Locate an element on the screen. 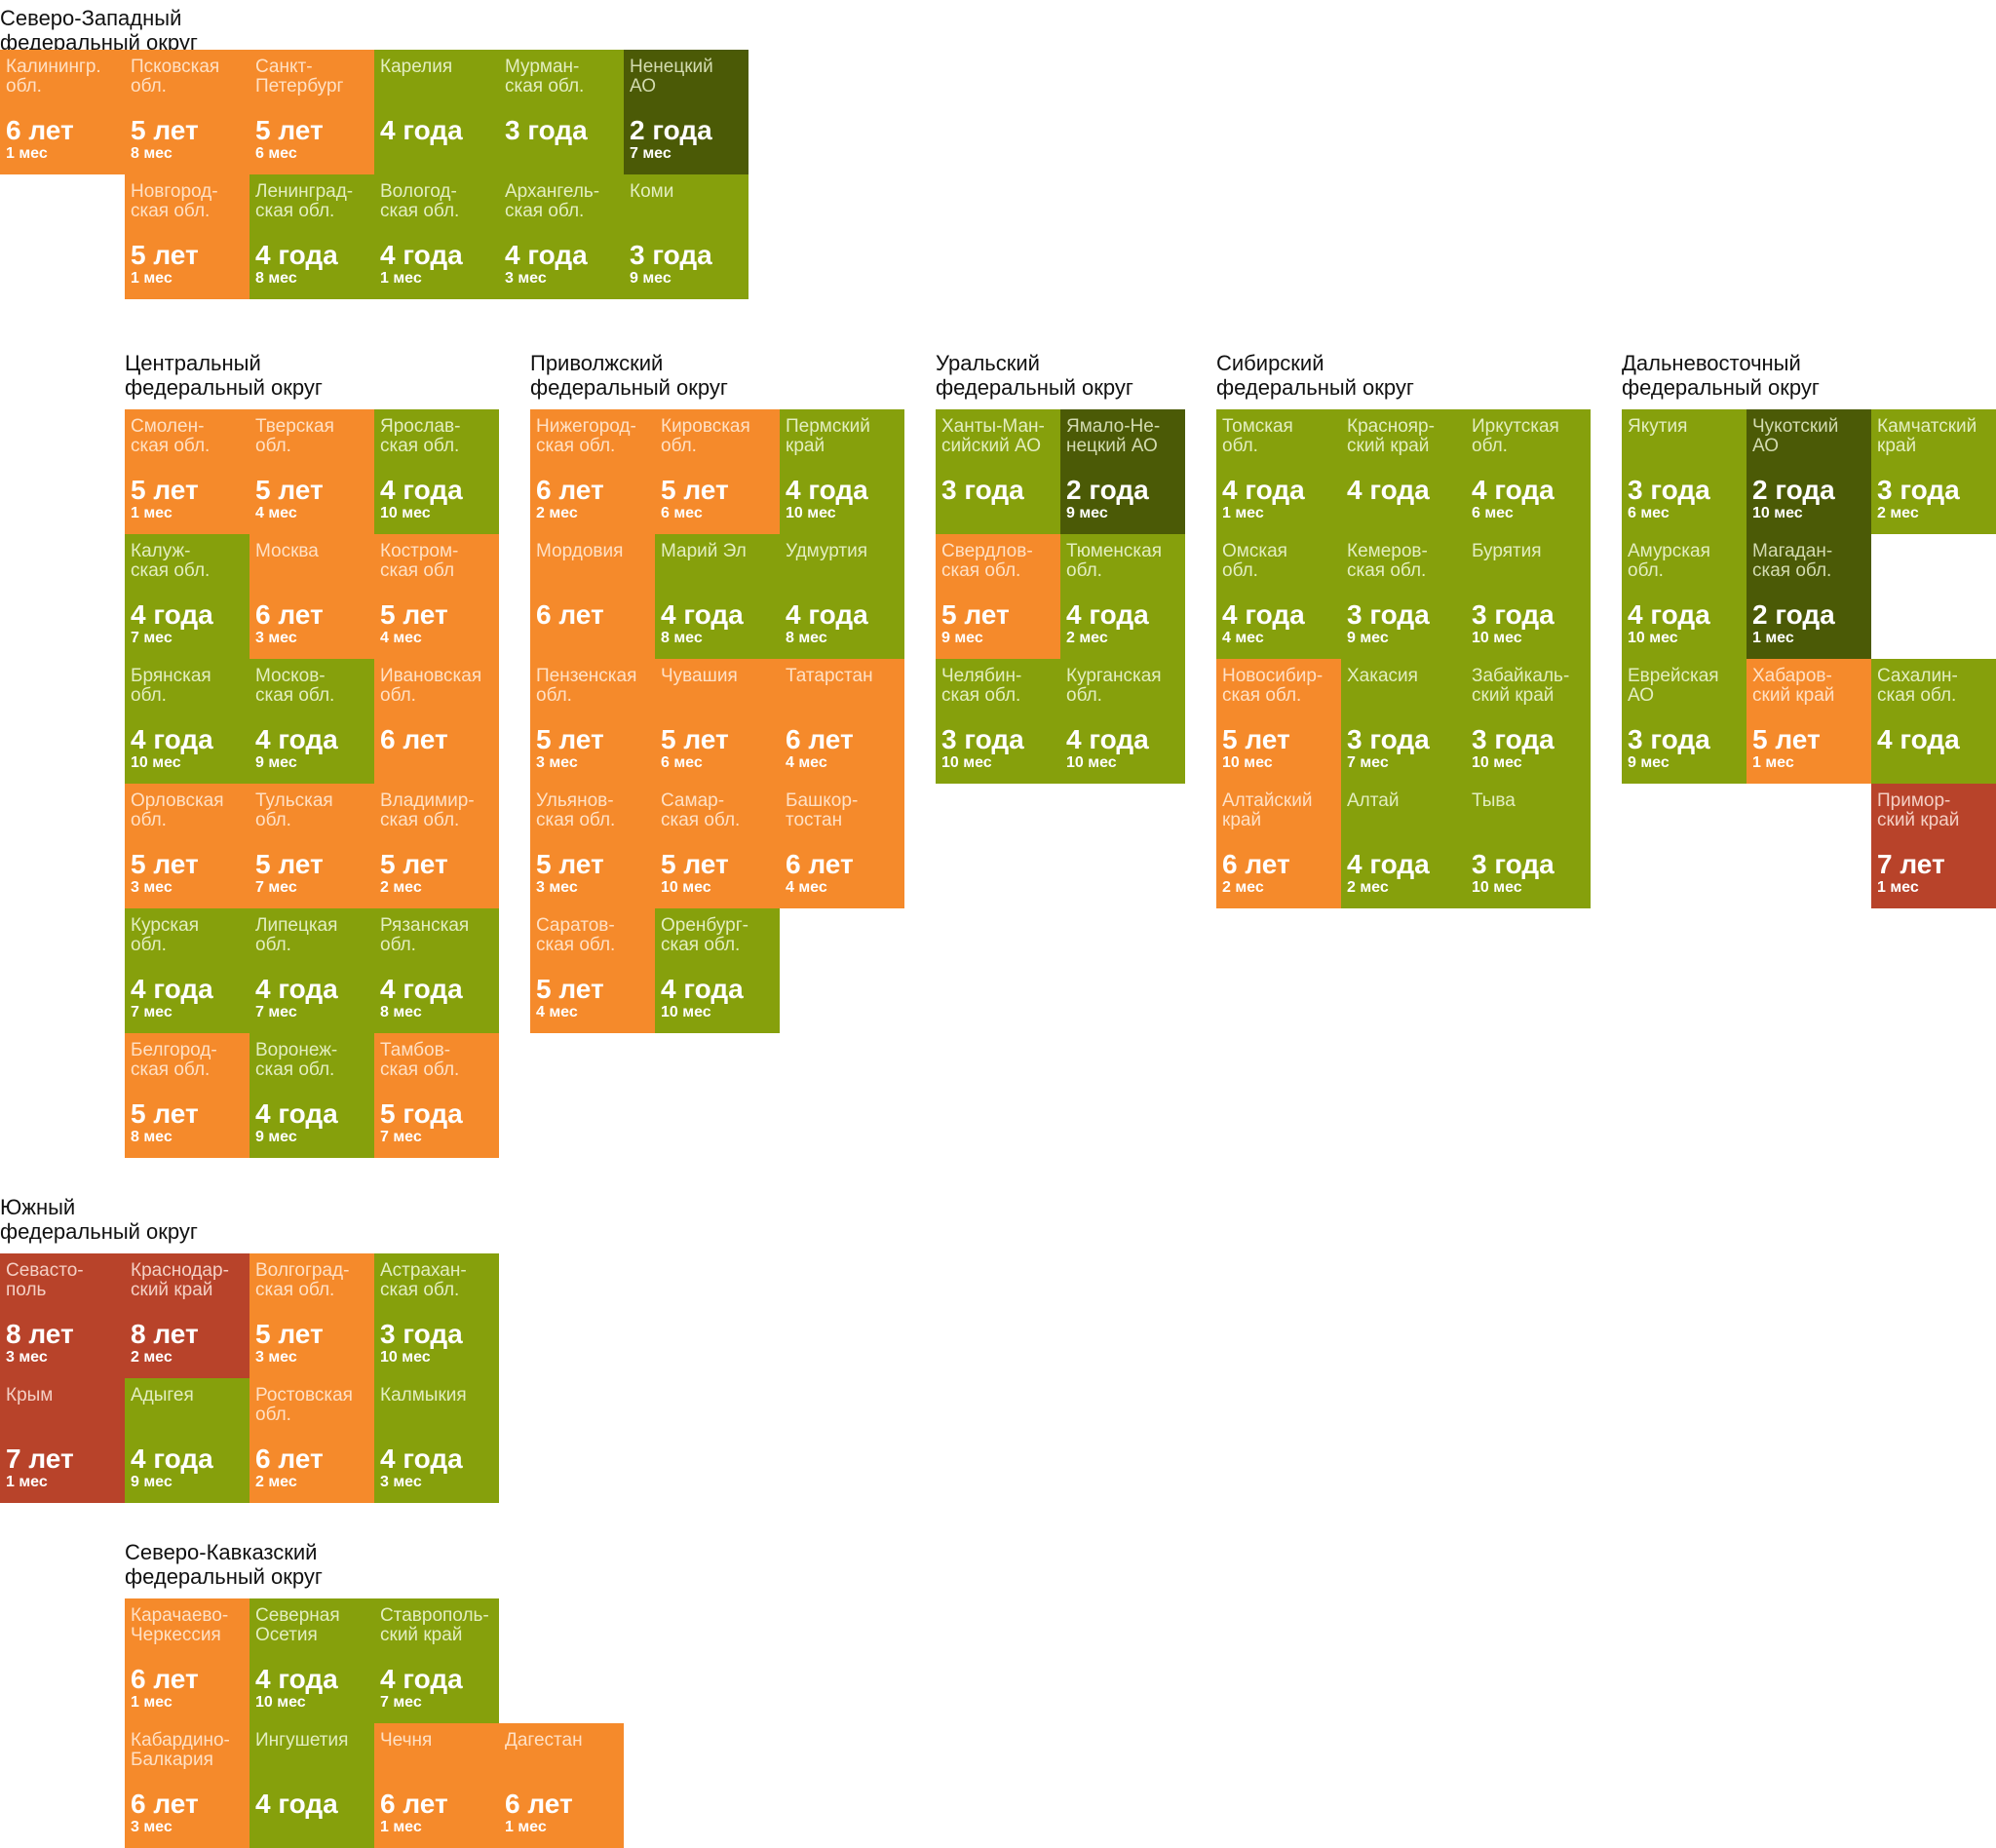 The height and width of the screenshot is (1848, 1996). region-name: Пермский край is located at coordinates (828, 436).